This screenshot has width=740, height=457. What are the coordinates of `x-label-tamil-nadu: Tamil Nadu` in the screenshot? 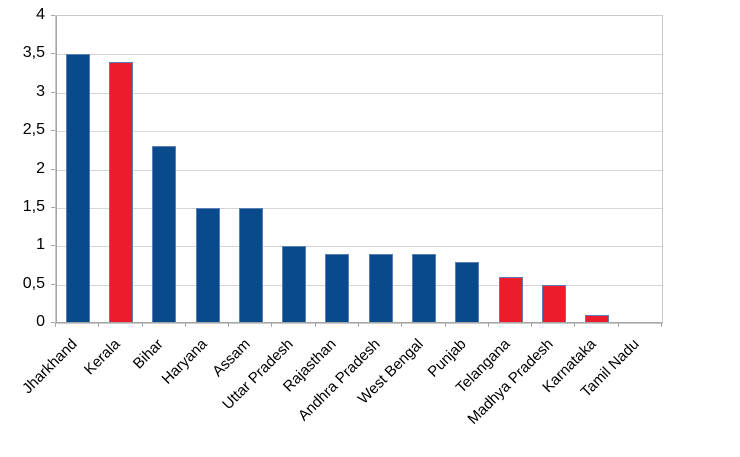 It's located at (610, 368).